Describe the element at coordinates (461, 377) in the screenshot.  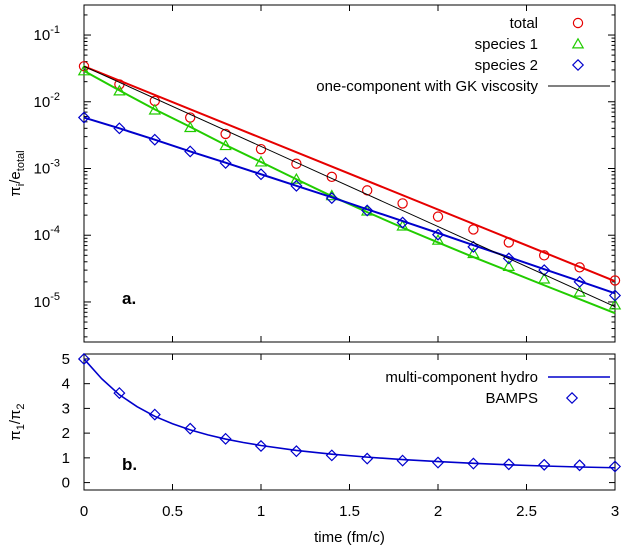
I see `legend-label: multi-component hydro` at that location.